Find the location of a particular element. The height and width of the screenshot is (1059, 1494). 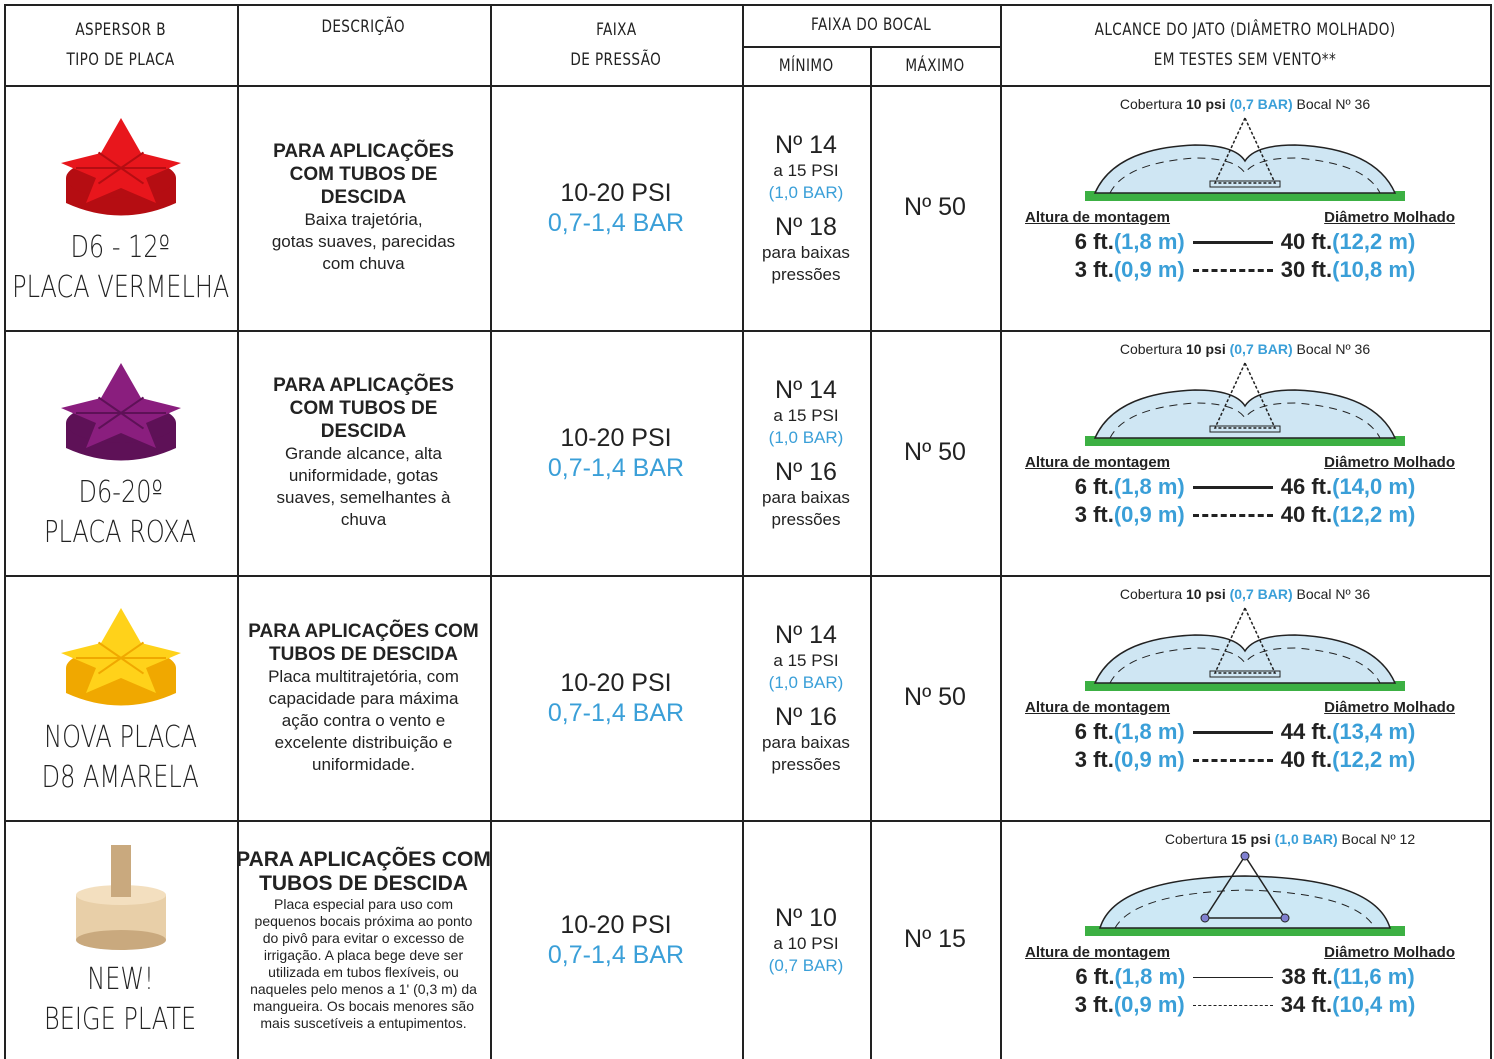

description-body: gotas suaves, parecidas is located at coordinates (363, 241).